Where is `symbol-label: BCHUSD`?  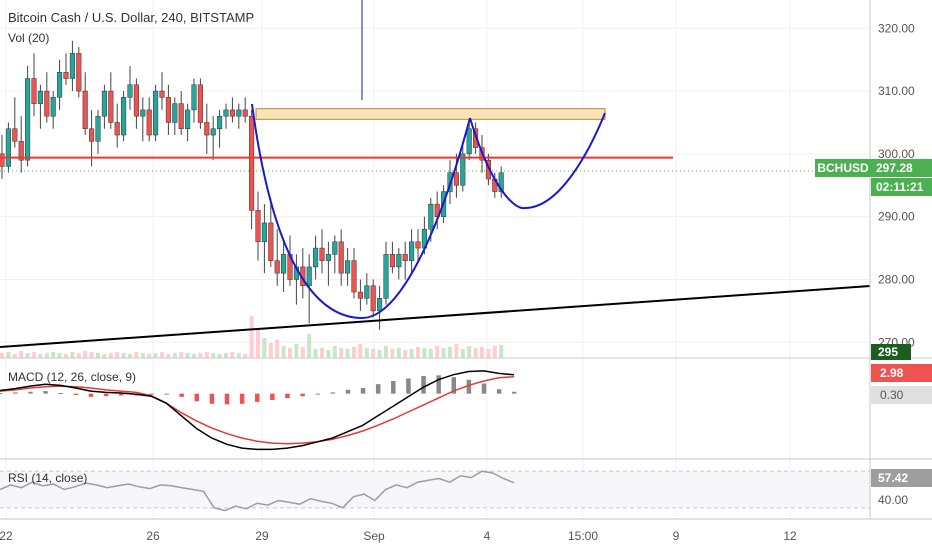 symbol-label: BCHUSD is located at coordinates (843, 168).